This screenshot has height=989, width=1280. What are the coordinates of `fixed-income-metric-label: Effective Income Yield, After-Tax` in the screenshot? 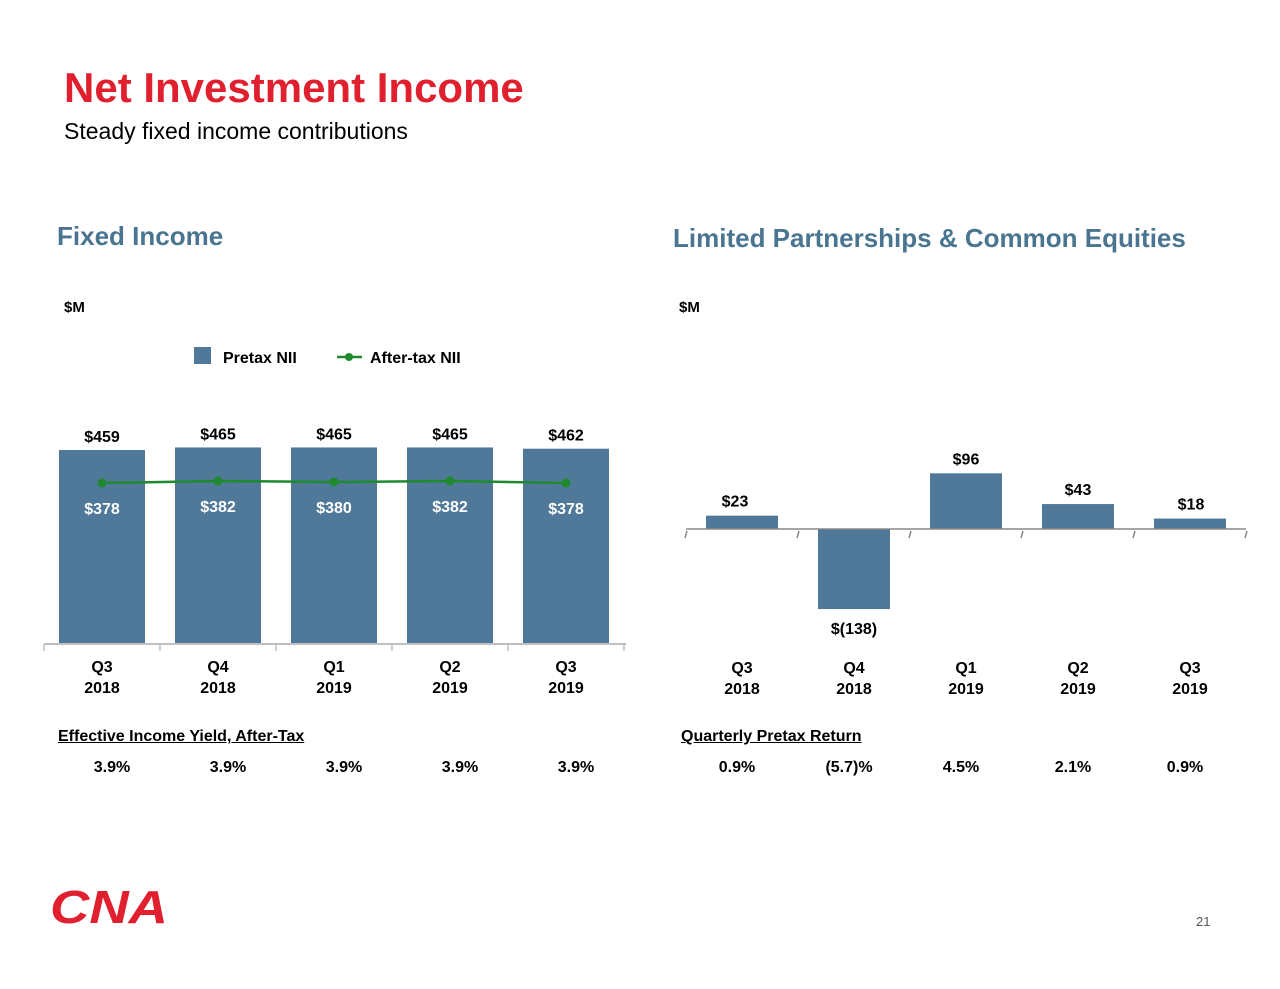 It's located at (181, 736).